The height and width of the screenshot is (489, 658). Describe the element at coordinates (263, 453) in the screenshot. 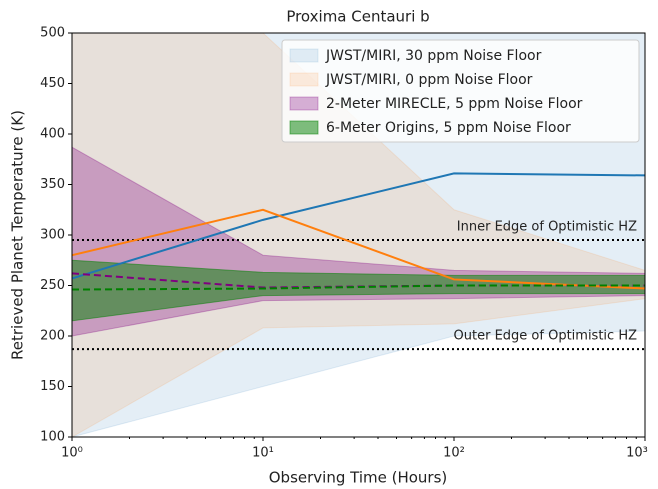

I see `x-tick-label: 10¹` at that location.